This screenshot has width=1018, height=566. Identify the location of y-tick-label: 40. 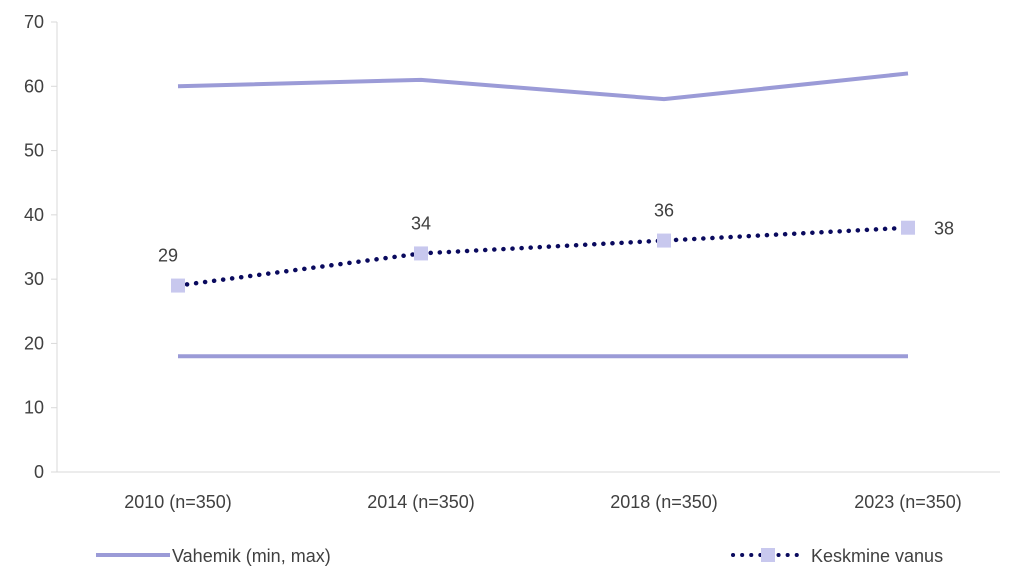
(34, 215).